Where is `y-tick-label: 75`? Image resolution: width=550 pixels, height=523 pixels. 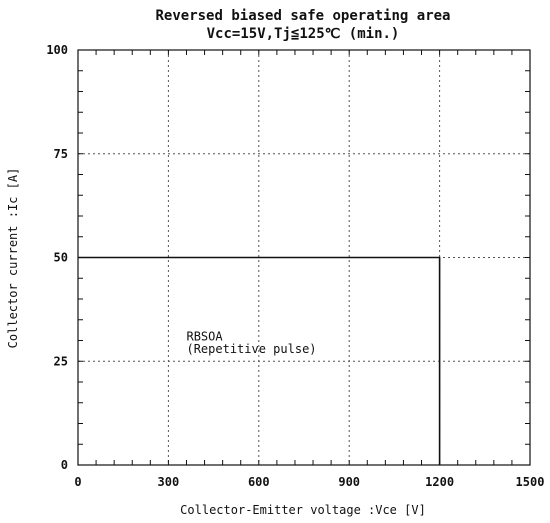
y-tick-label: 75 is located at coordinates (61, 154).